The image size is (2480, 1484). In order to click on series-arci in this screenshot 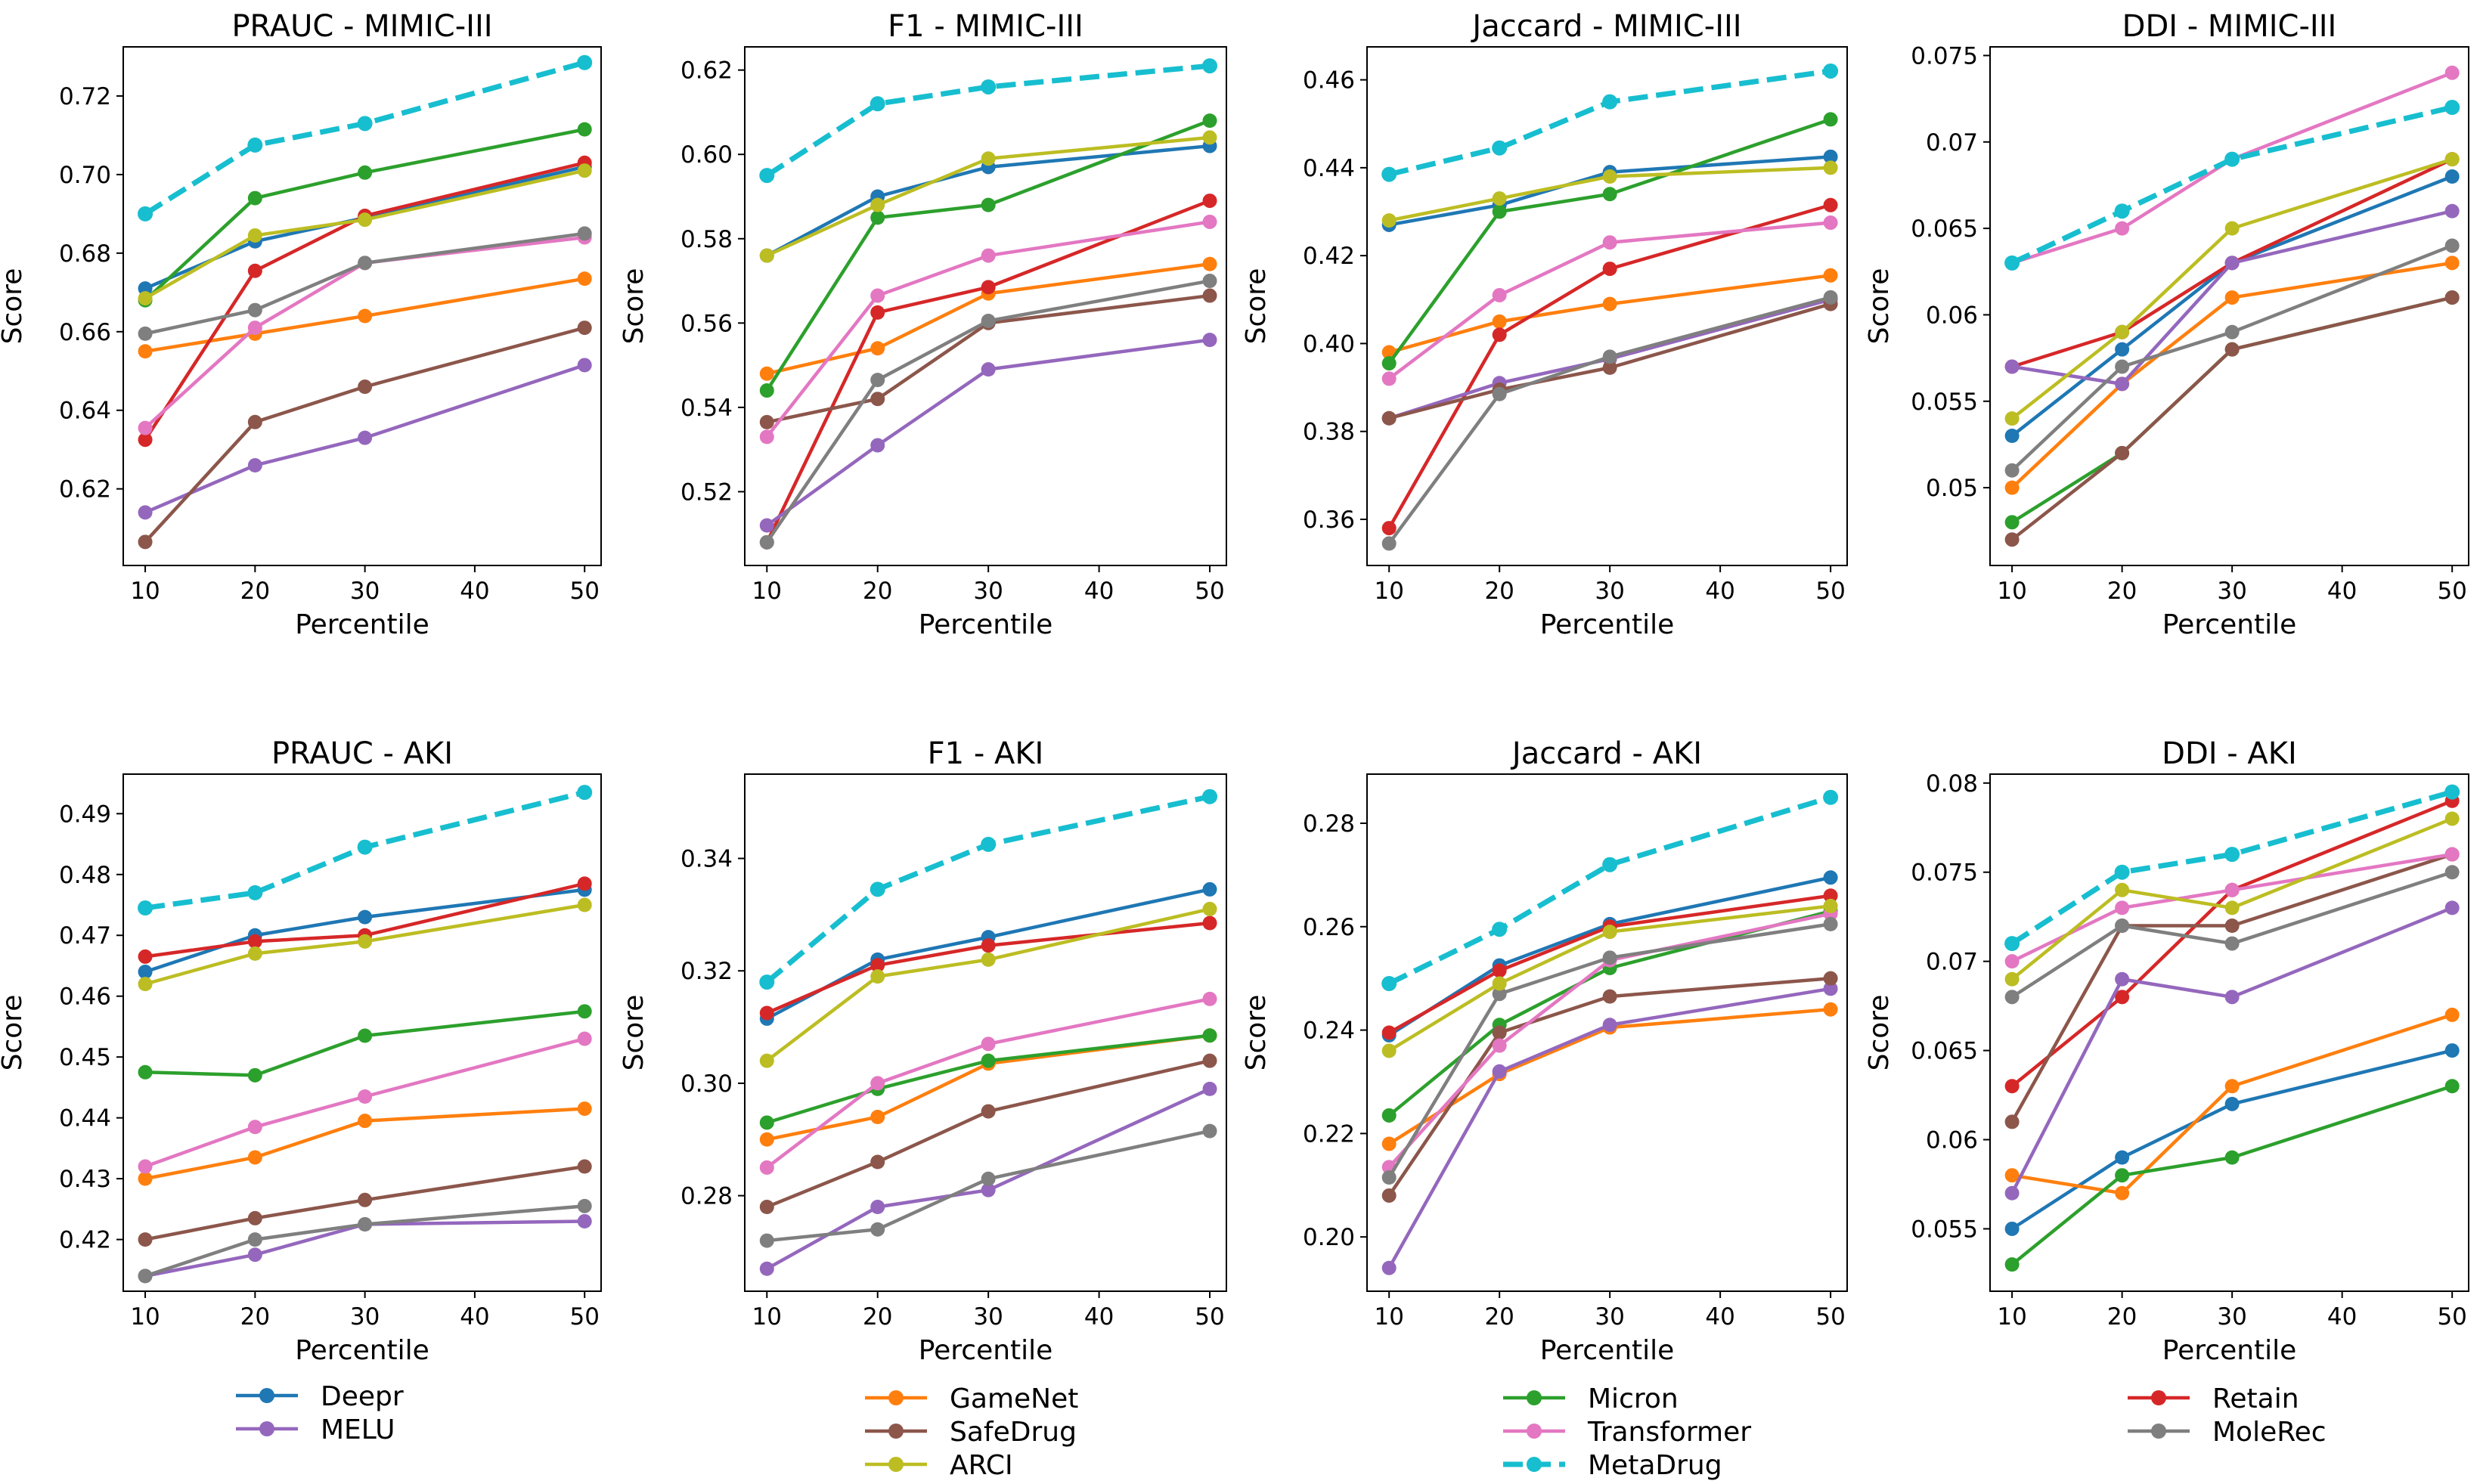, I will do `click(988, 196)`.